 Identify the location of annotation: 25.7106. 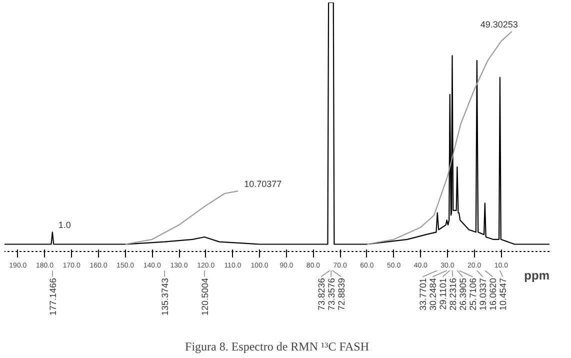
(473, 294).